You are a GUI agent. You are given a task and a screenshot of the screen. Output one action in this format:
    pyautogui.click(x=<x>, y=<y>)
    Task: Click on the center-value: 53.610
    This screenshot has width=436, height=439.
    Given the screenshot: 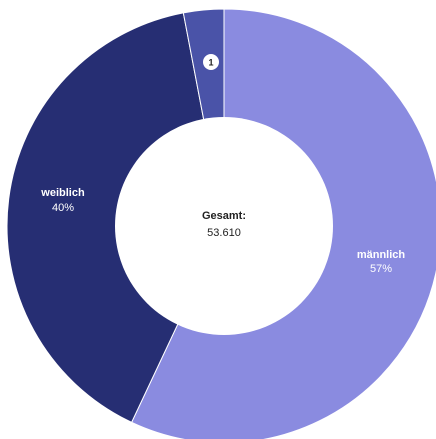 What is the action you would take?
    pyautogui.click(x=224, y=233)
    